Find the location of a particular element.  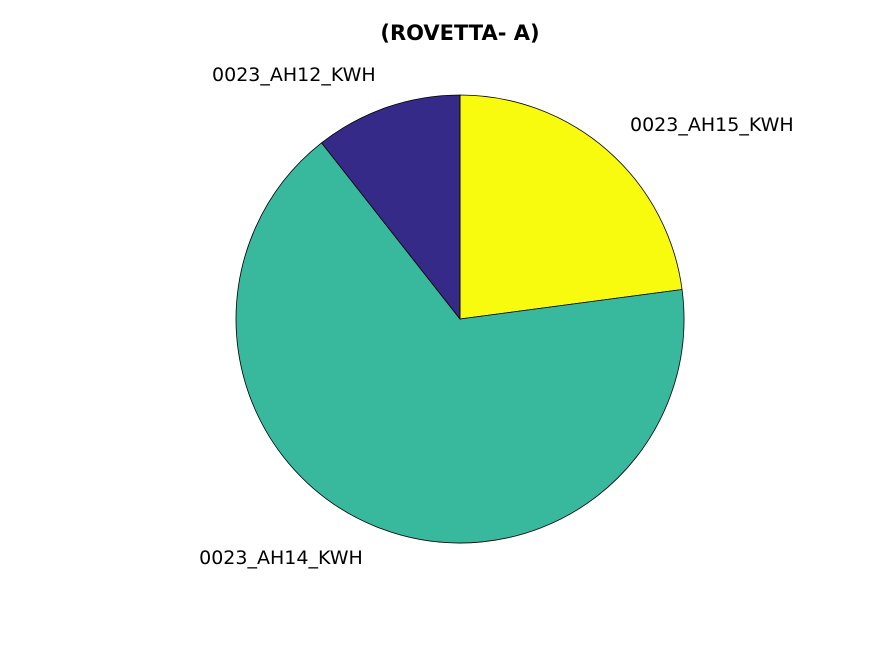

pie-slice-0023-ah15-kwh is located at coordinates (571, 207).